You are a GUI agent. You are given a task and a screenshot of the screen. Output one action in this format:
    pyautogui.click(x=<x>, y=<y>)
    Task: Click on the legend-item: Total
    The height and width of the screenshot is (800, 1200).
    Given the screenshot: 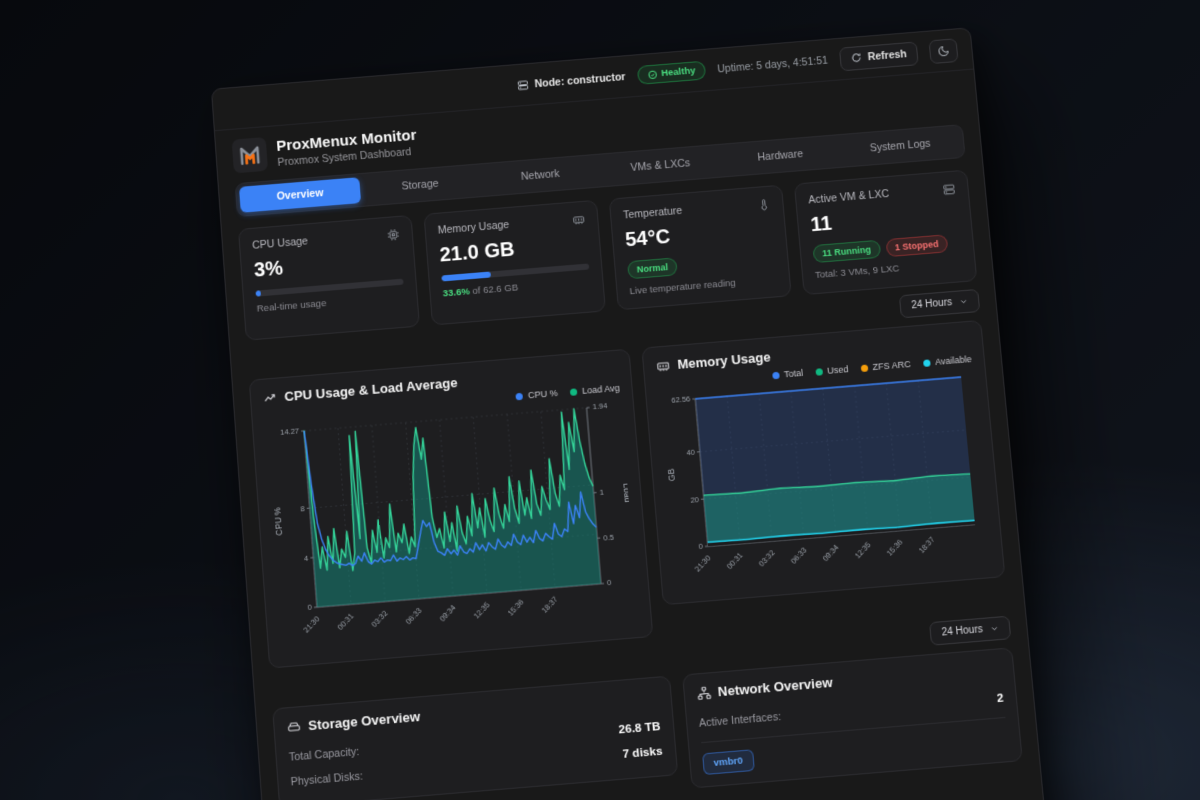 What is the action you would take?
    pyautogui.click(x=787, y=374)
    